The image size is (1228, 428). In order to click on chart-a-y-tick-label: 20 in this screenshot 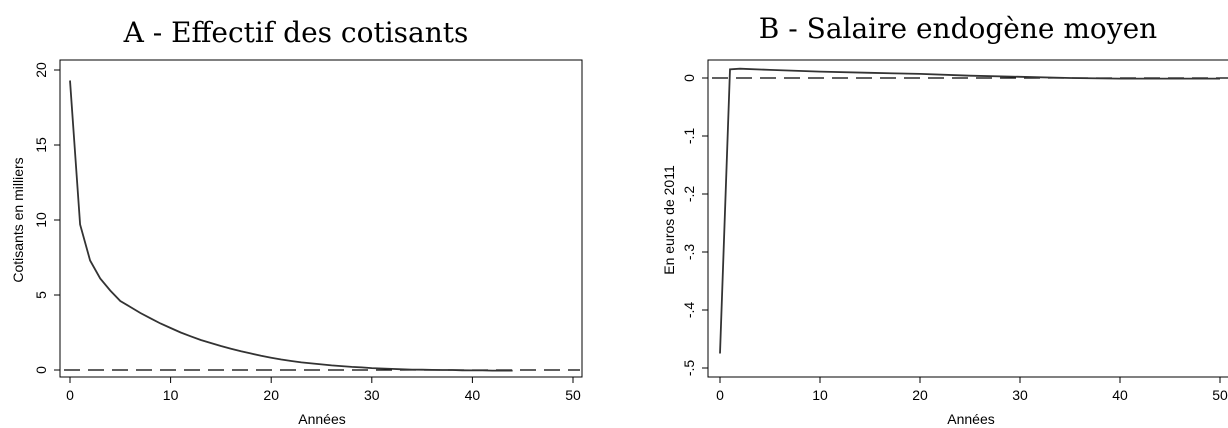, I will do `click(41, 70)`.